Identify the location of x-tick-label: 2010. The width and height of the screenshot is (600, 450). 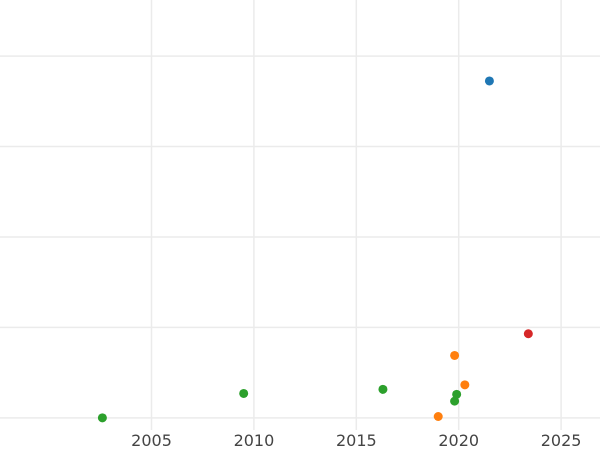
(254, 440).